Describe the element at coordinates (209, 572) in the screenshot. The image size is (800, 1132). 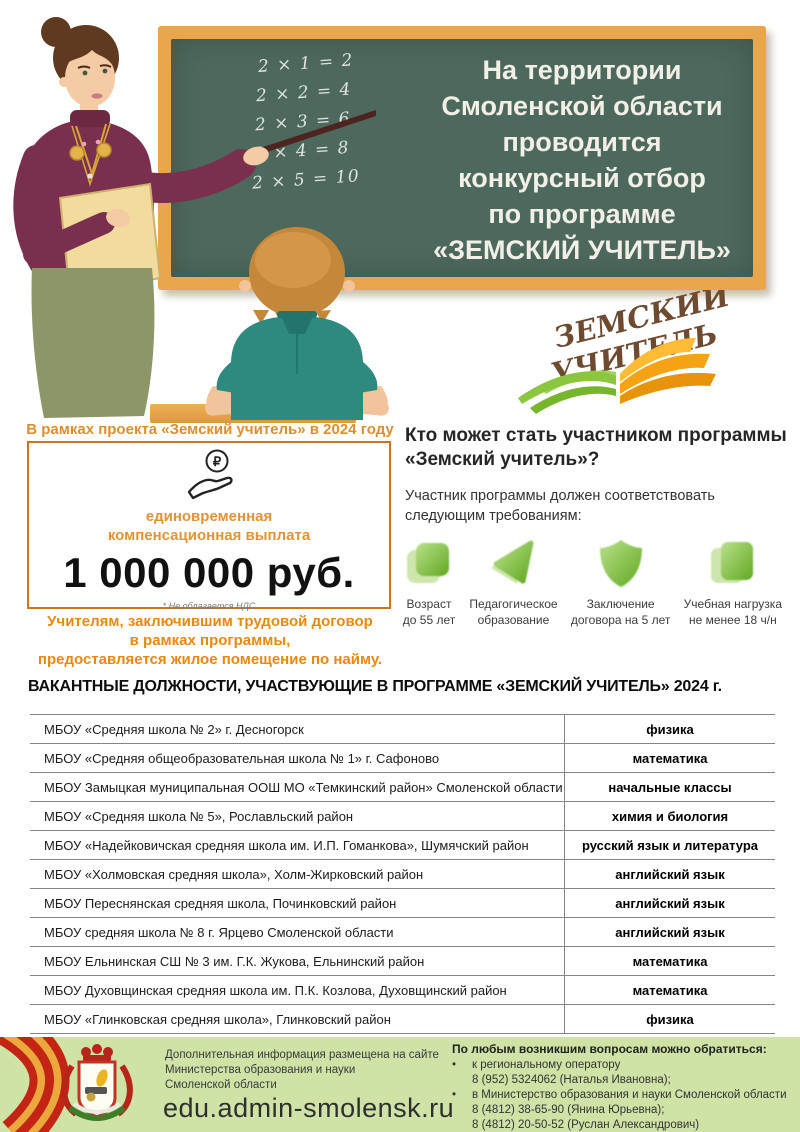
I see `payout-amount: 1 000 000 руб.` at that location.